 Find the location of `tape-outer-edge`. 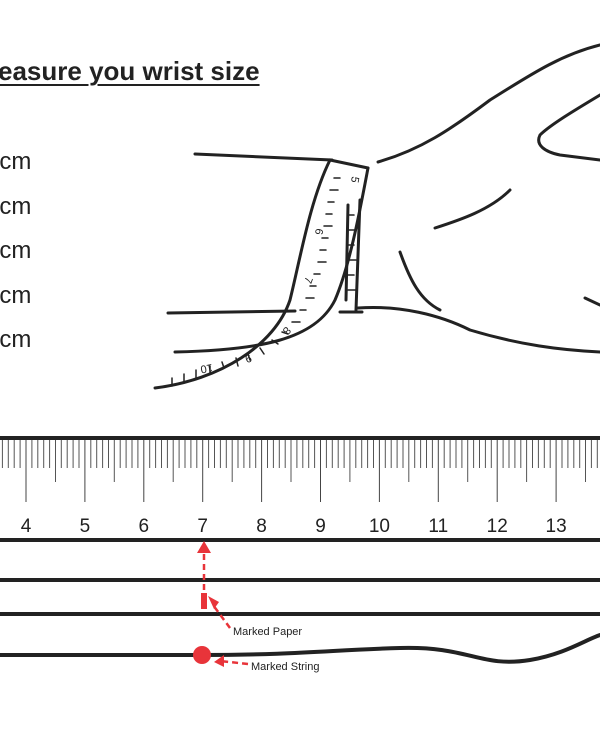

tape-outer-edge is located at coordinates (242, 274).